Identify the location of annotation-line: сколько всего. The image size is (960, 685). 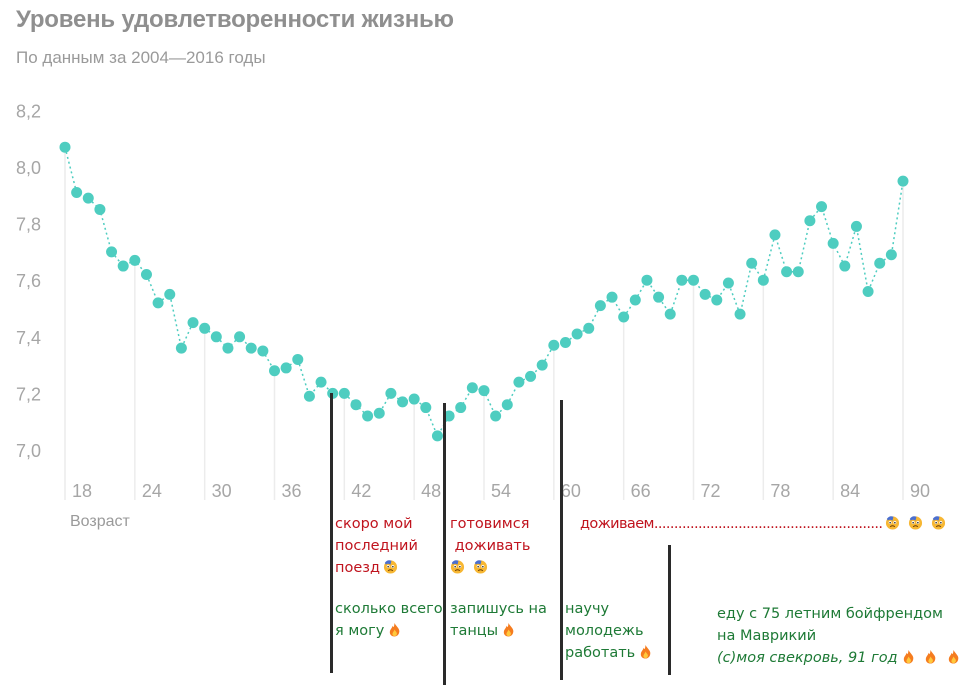
(389, 609).